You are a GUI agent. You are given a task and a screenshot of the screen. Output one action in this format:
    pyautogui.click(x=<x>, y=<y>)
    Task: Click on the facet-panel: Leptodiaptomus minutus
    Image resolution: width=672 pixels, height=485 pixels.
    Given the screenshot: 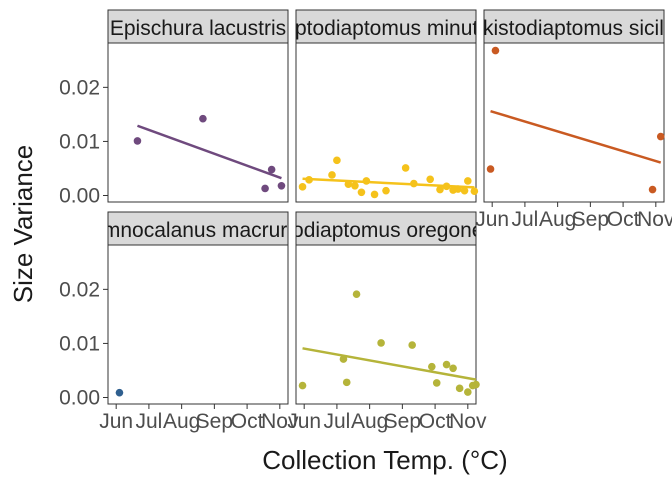 What is the action you would take?
    pyautogui.click(x=386, y=106)
    